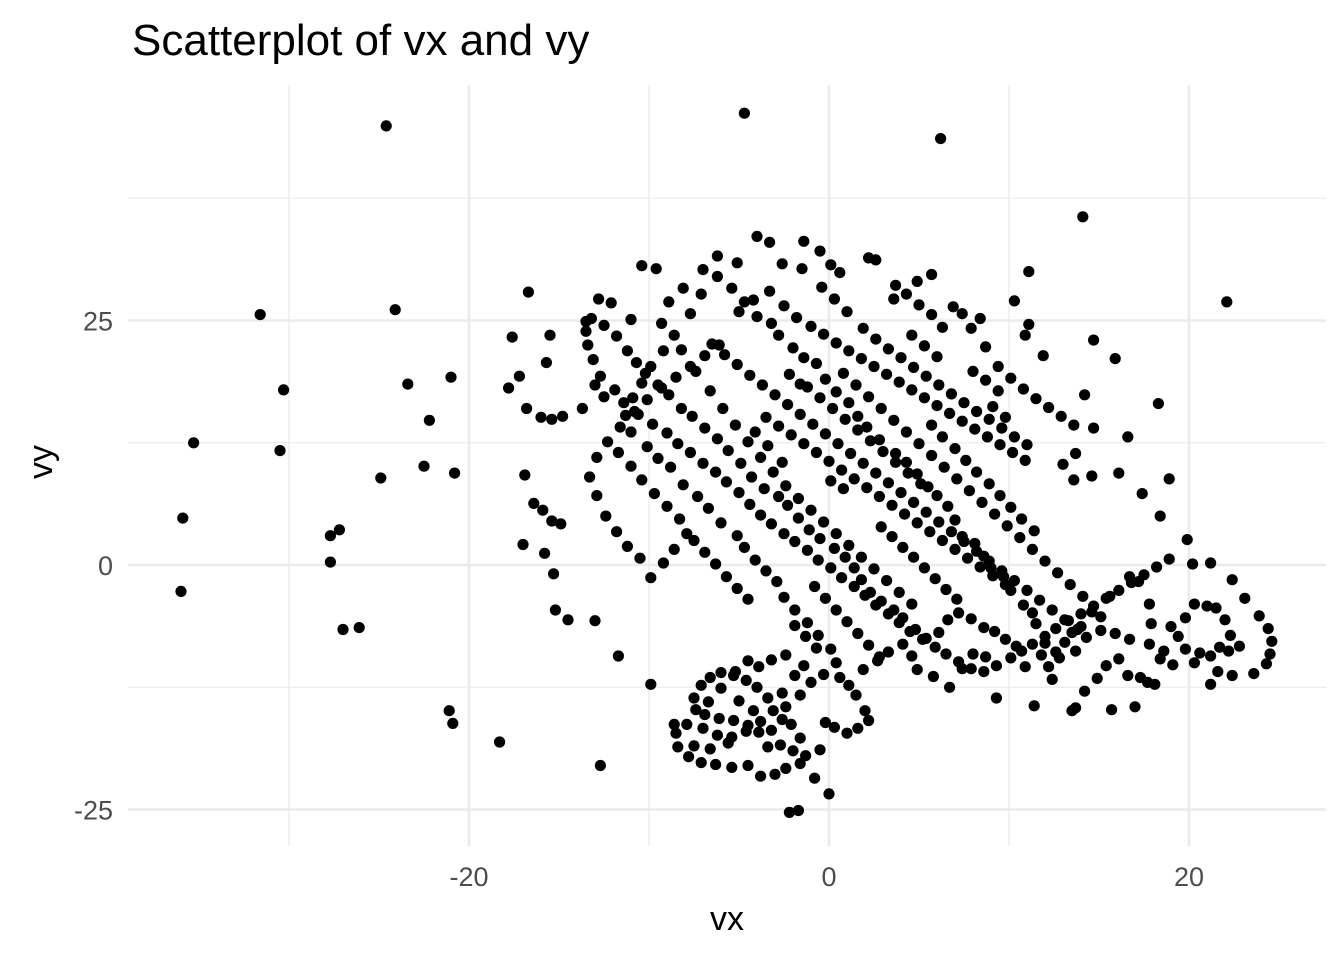  Describe the element at coordinates (828, 877) in the screenshot. I see `x-tick-label: 0` at that location.